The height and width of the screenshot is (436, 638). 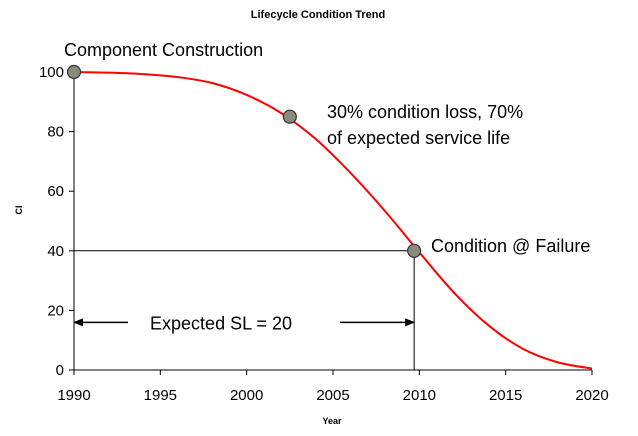 What do you see at coordinates (55, 132) in the screenshot?
I see `y-tick-label: 80` at bounding box center [55, 132].